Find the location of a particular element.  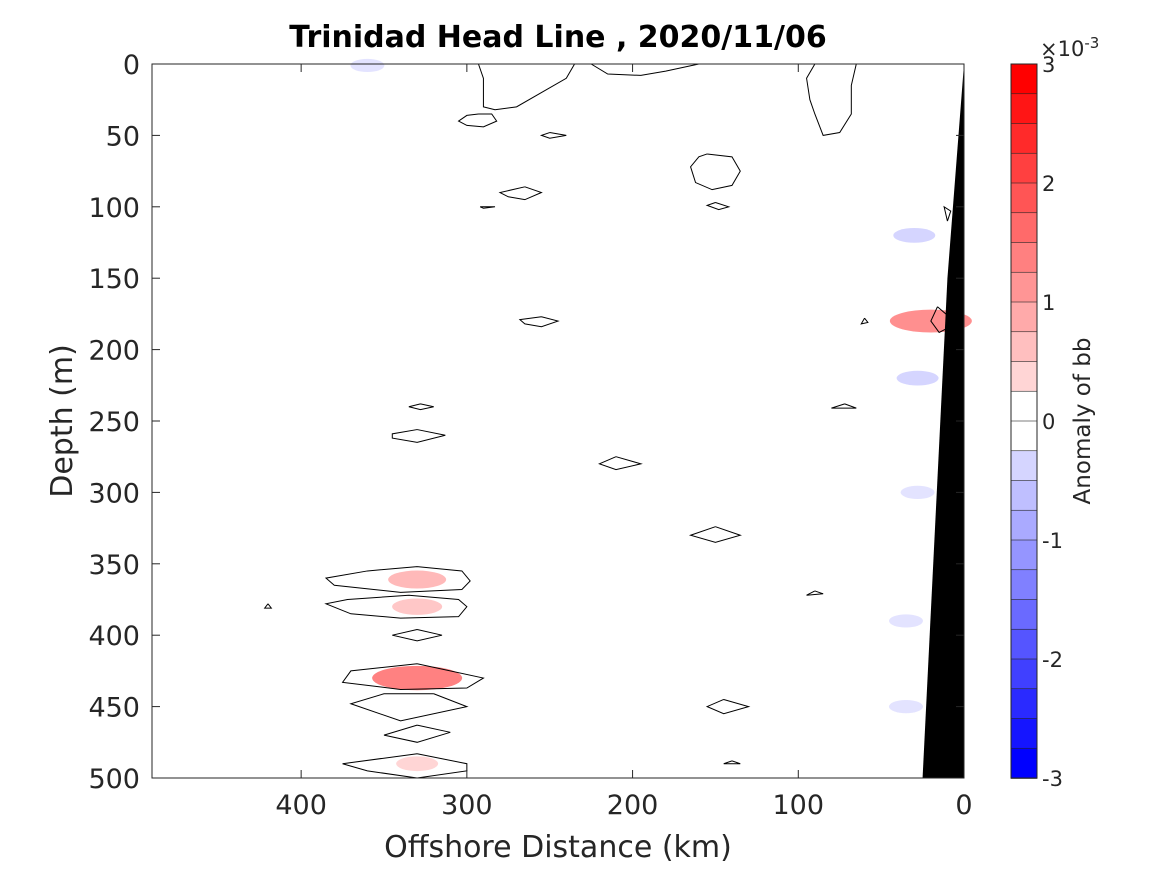

y-tick-label: 100 is located at coordinates (114, 208).